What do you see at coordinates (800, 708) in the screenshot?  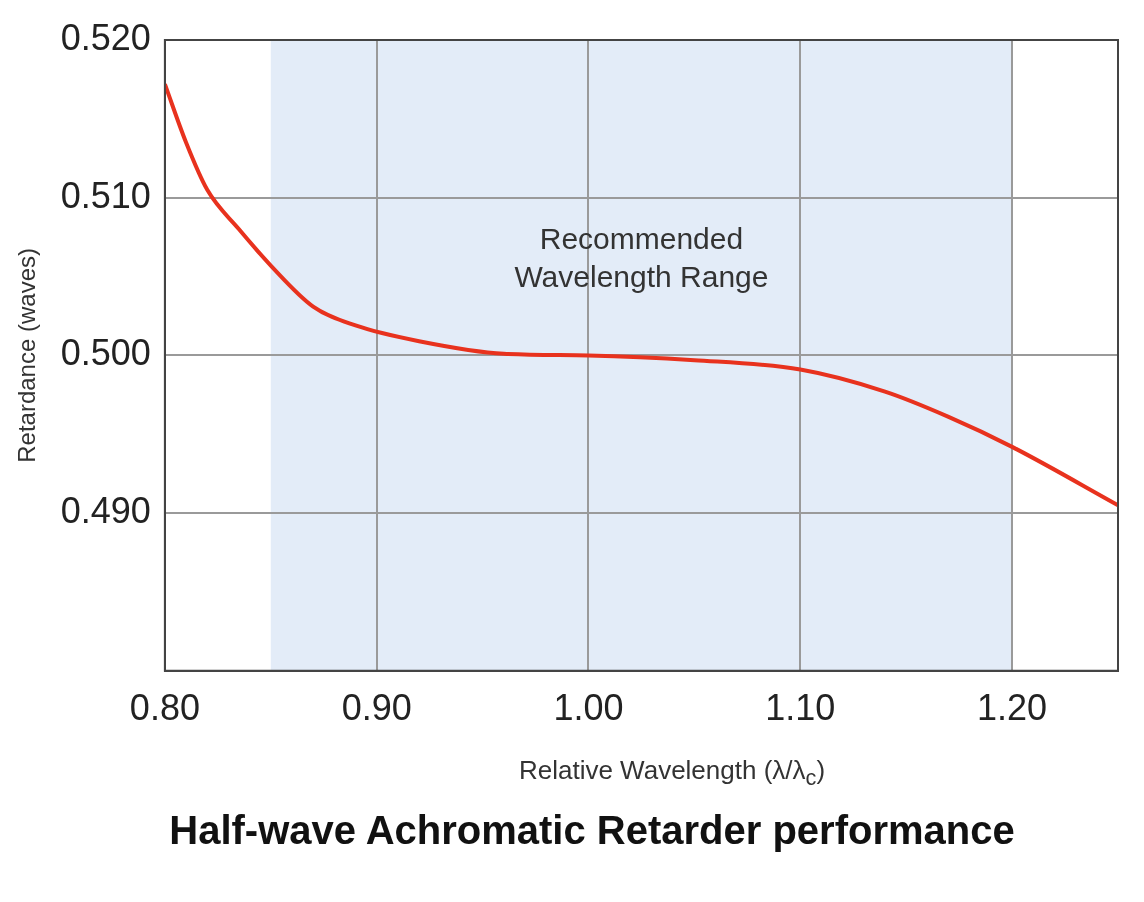 I see `x-tick-label: 1.10` at bounding box center [800, 708].